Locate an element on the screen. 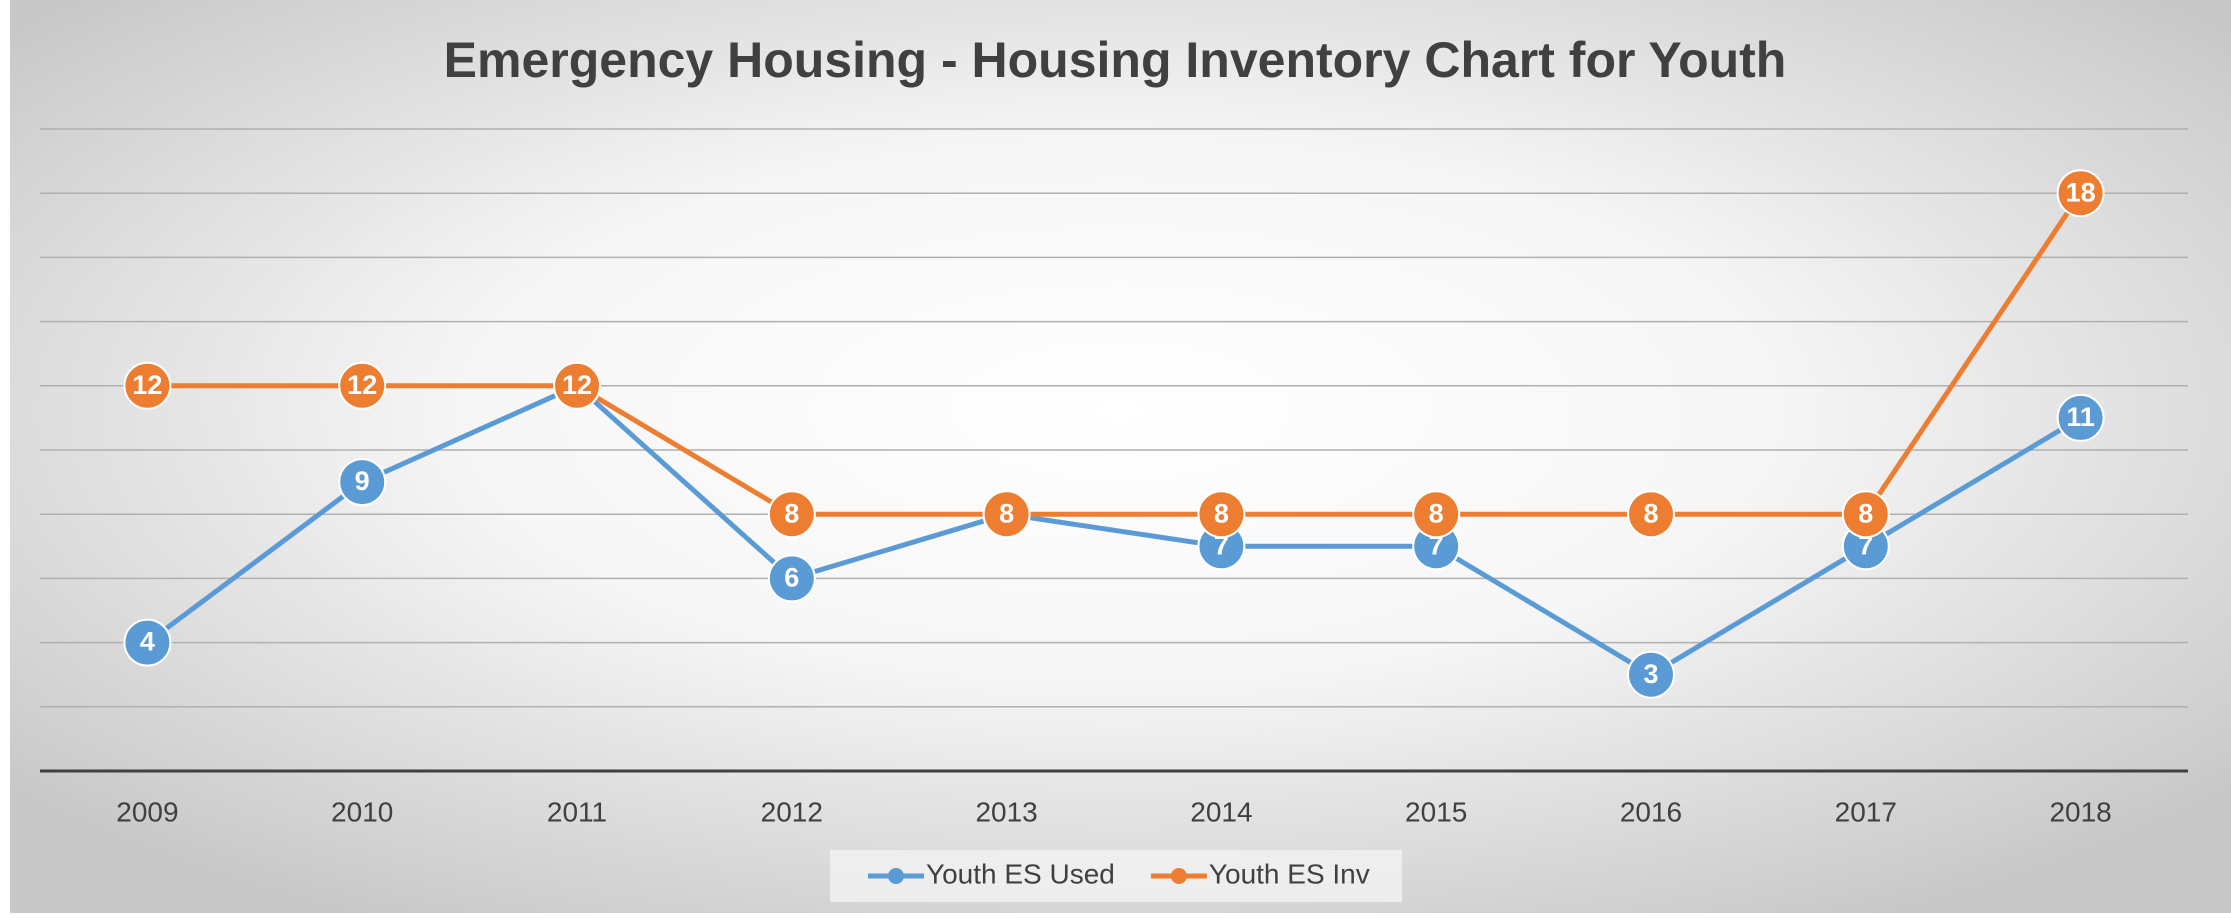 The height and width of the screenshot is (918, 2231). x-tick-label: 2009 is located at coordinates (147, 811).